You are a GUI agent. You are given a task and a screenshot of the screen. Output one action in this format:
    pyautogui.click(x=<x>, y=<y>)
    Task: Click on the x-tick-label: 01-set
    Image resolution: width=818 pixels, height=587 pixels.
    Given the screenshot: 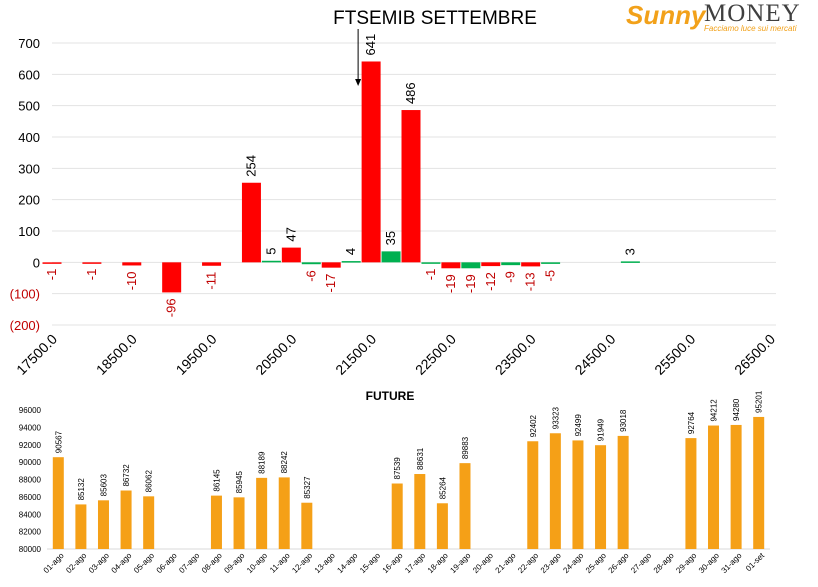 What is the action you would take?
    pyautogui.click(x=755, y=562)
    